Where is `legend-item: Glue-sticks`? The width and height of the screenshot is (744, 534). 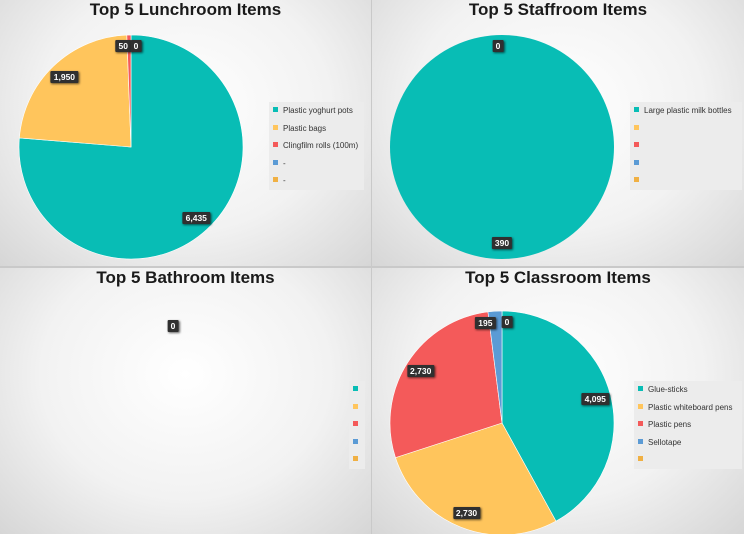 legend-item: Glue-sticks is located at coordinates (688, 390).